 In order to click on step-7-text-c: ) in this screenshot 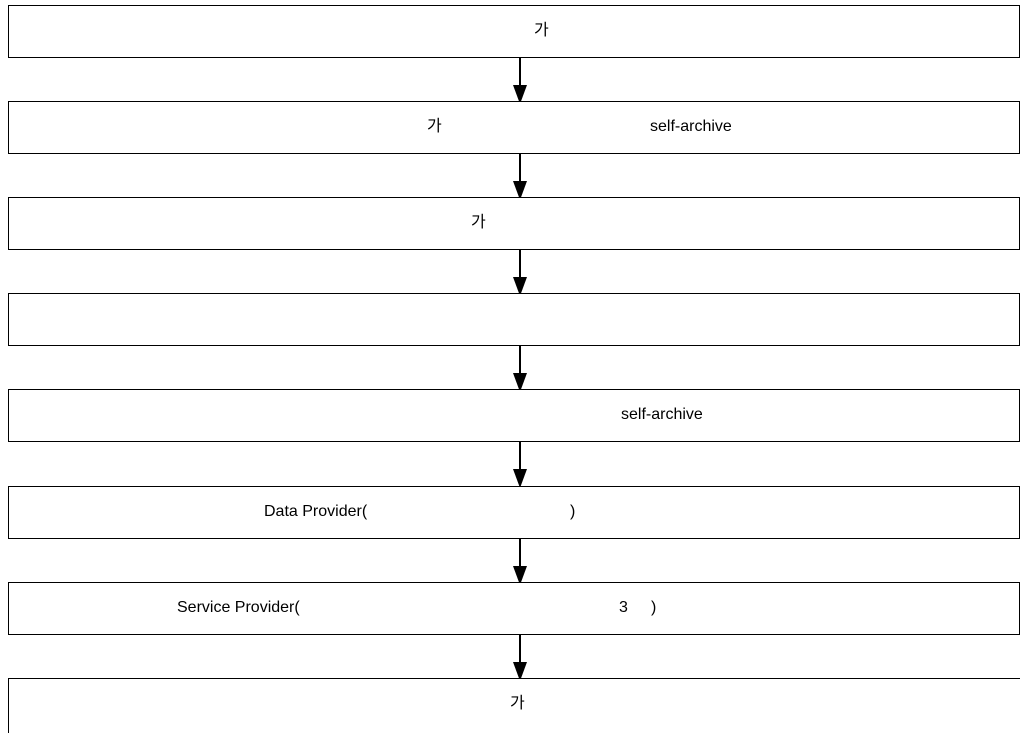, I will do `click(654, 607)`.